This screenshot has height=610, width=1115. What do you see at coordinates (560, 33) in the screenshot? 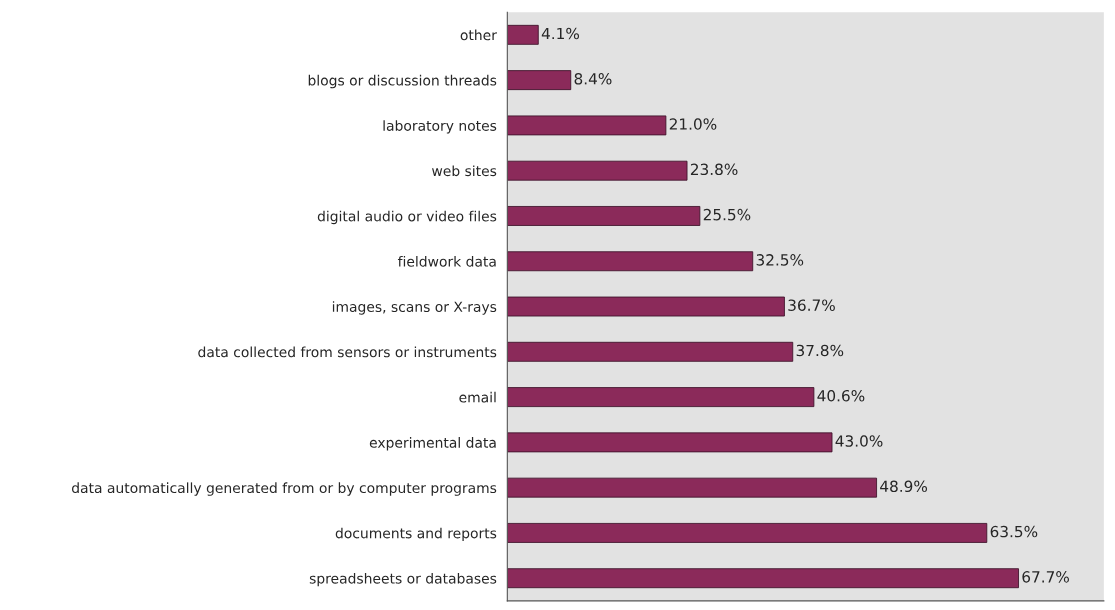
I see `data-label: 4.1%` at bounding box center [560, 33].